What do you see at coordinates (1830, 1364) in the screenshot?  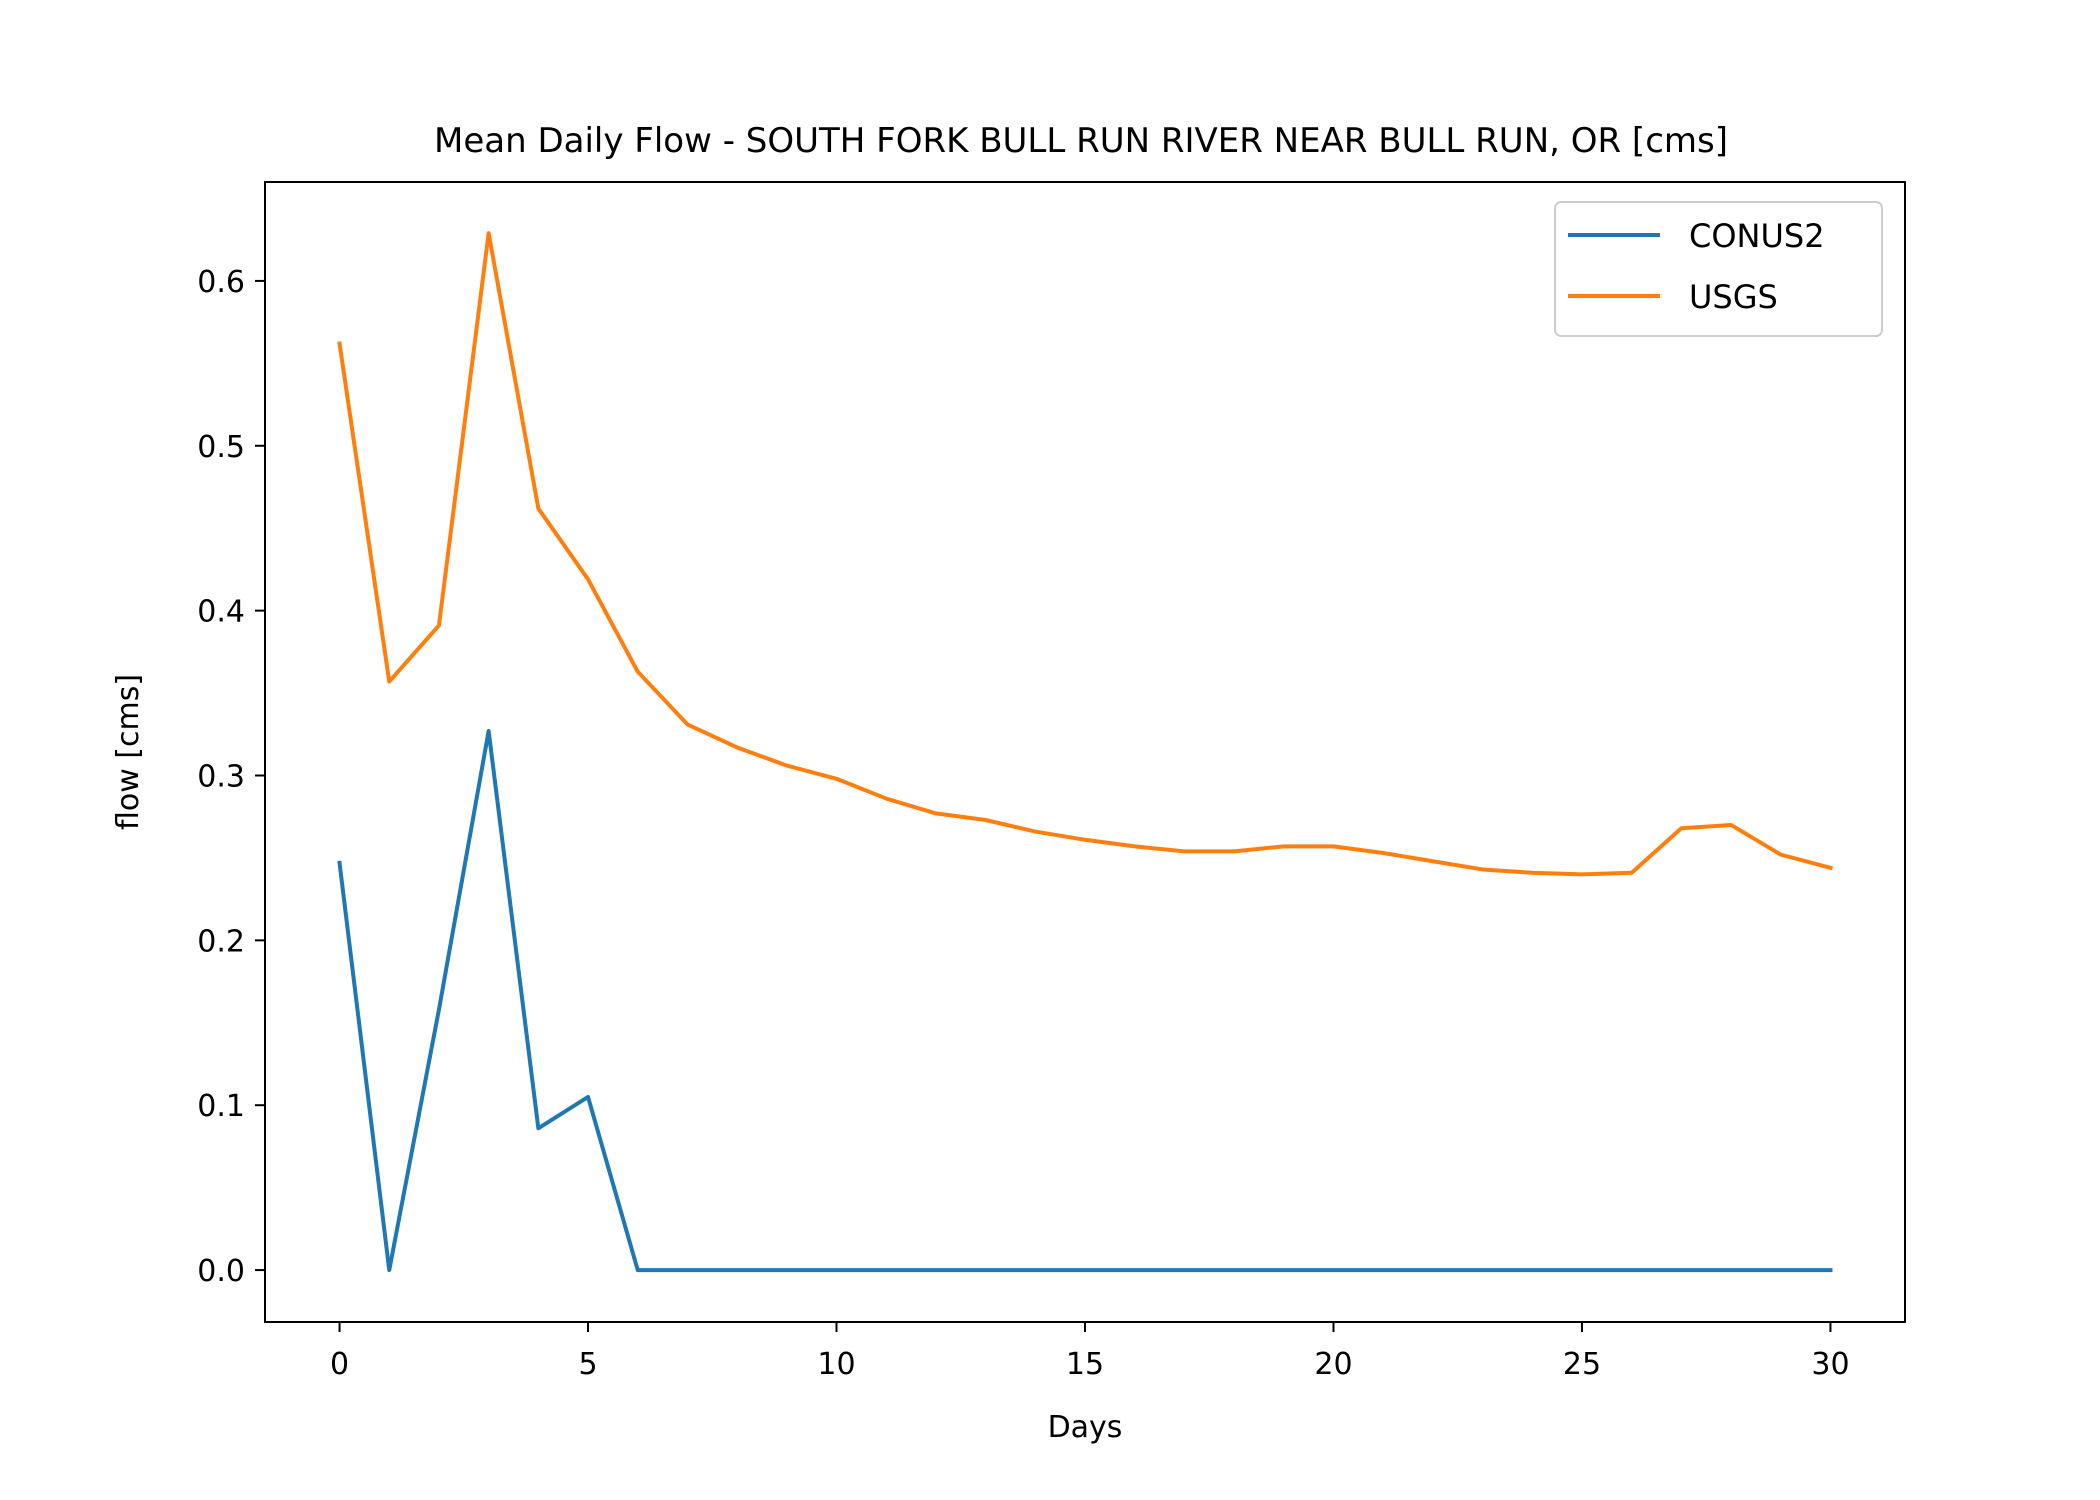 I see `x-tick-label: 30` at bounding box center [1830, 1364].